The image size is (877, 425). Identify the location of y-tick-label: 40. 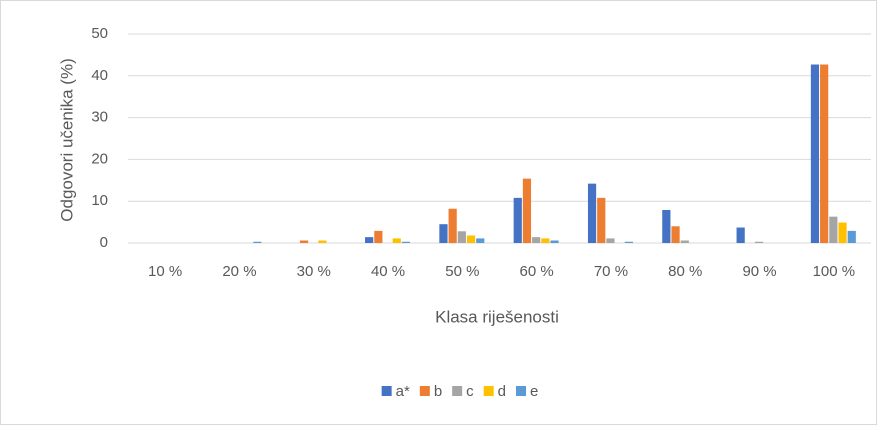
(99, 75).